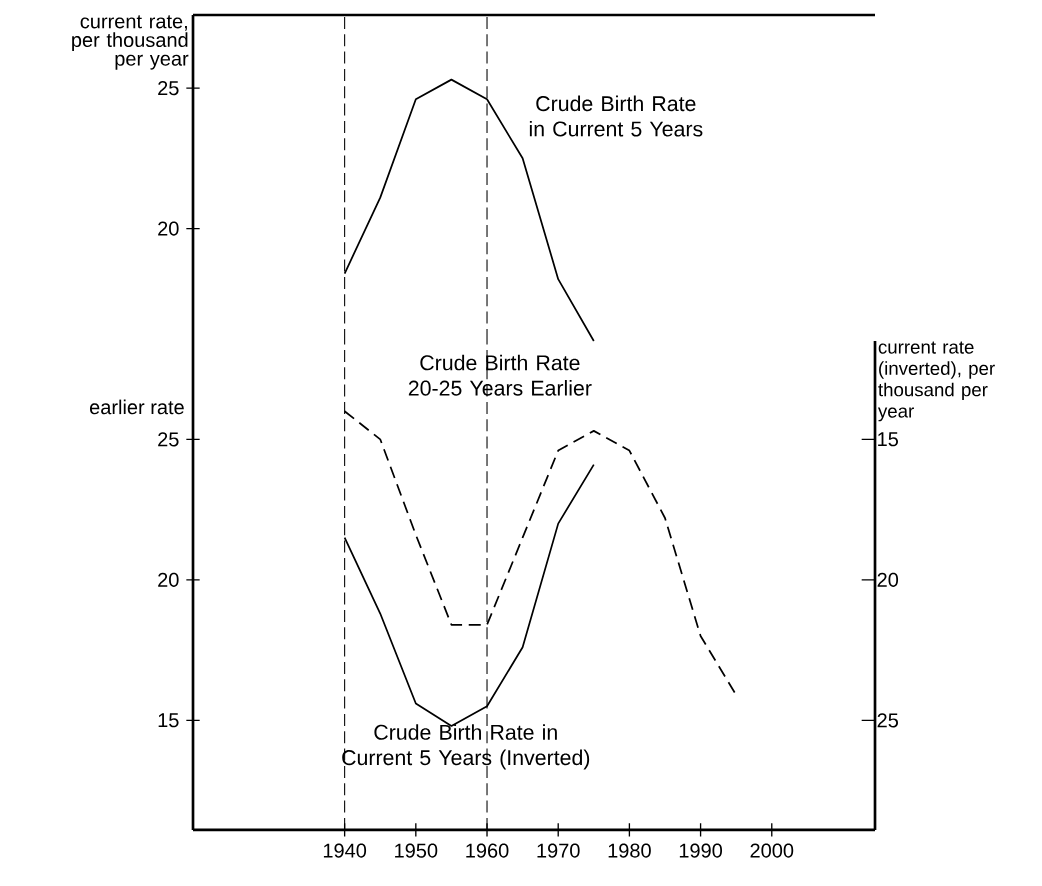  I want to click on x-tick-label: 1970, so click(558, 850).